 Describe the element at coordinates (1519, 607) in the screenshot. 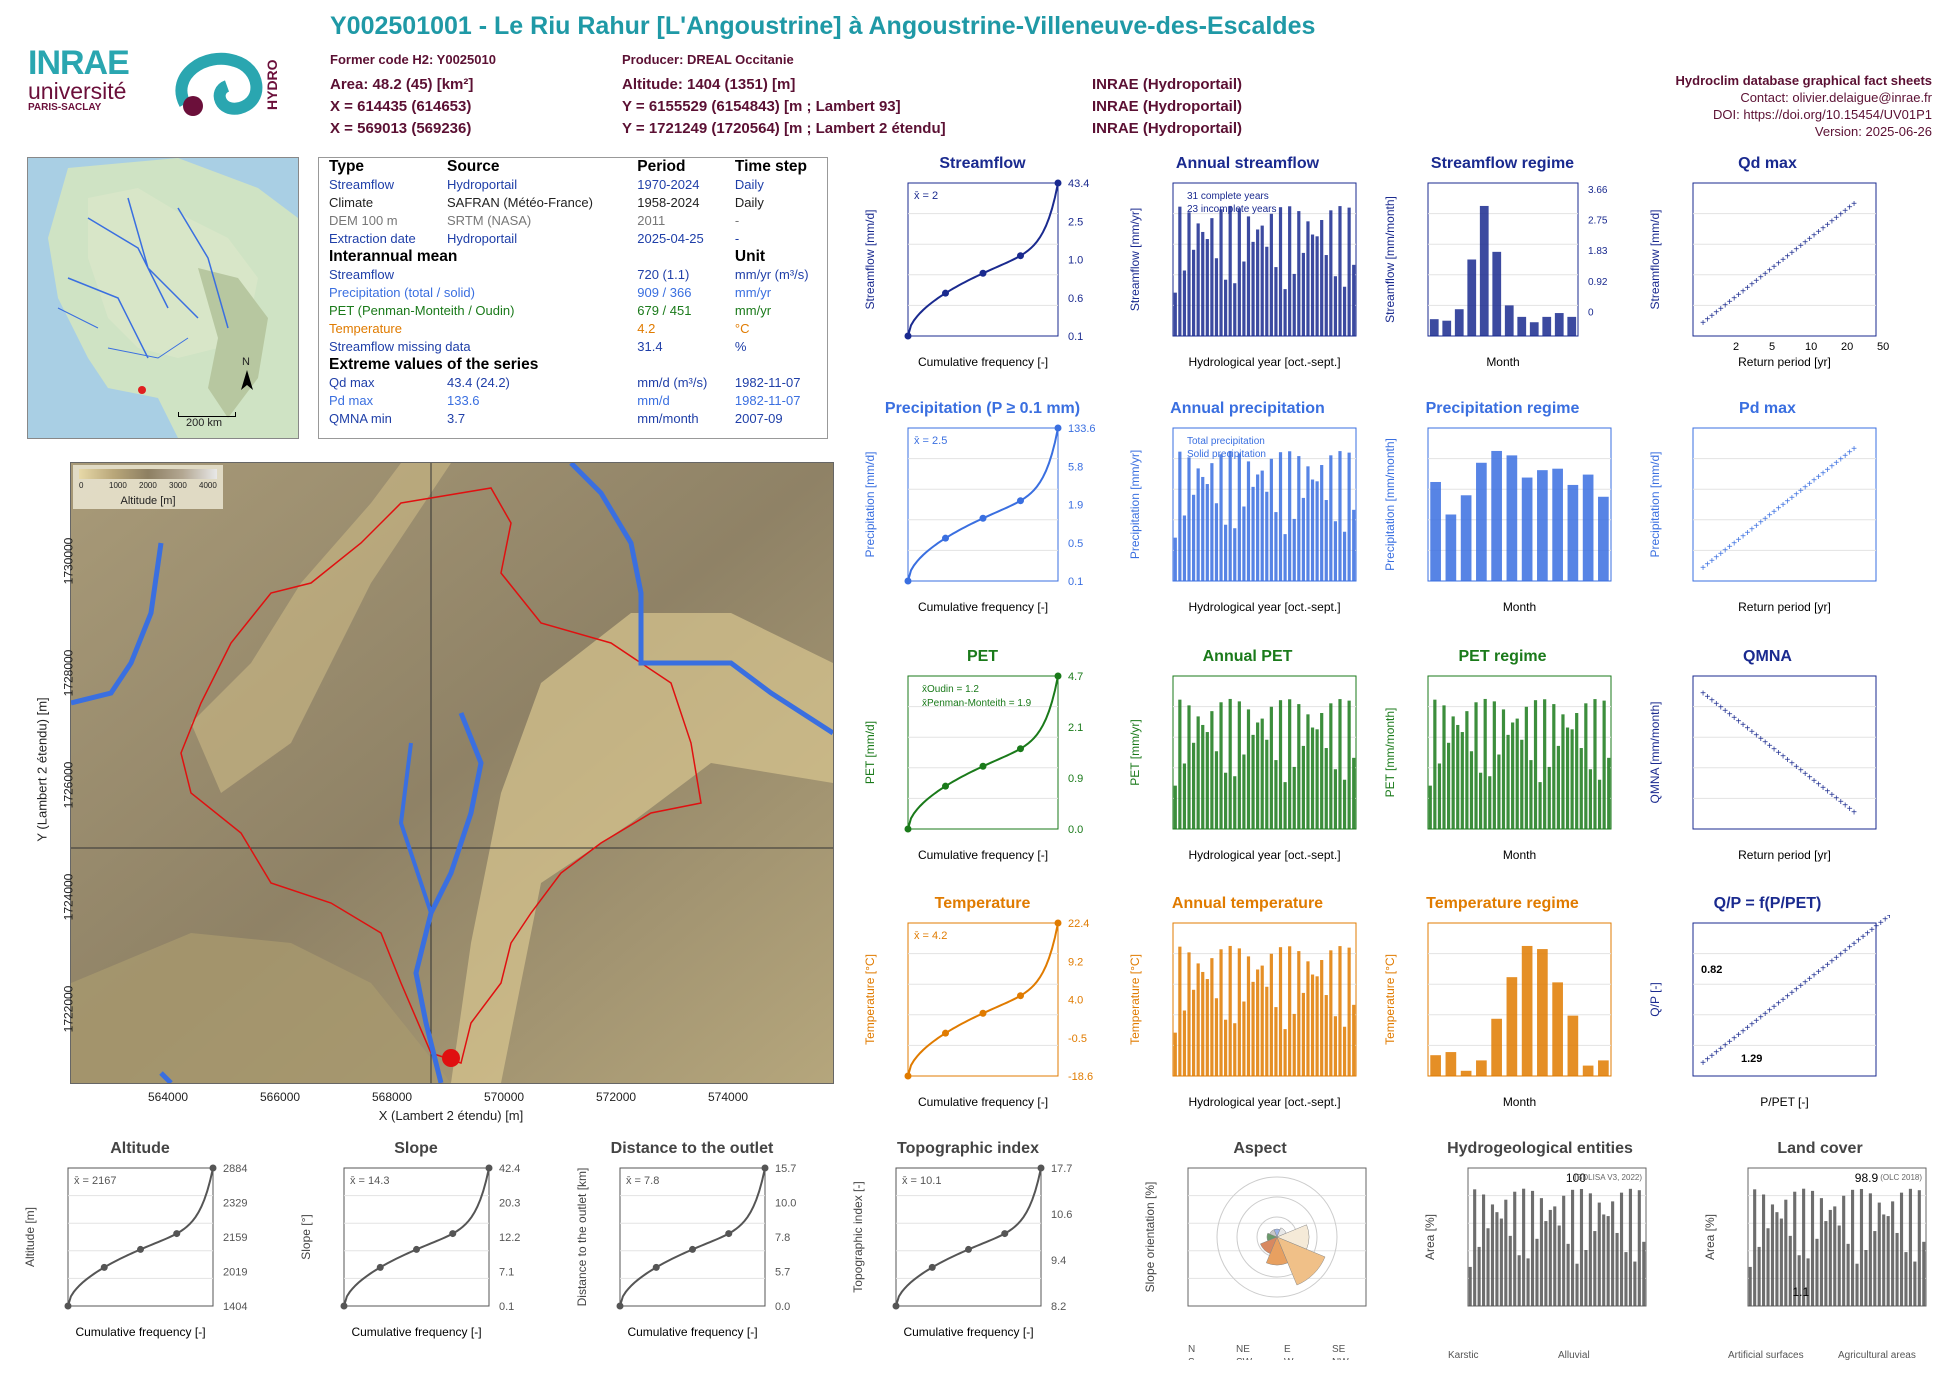

I see `precipitation_regime-x-label: Month` at that location.